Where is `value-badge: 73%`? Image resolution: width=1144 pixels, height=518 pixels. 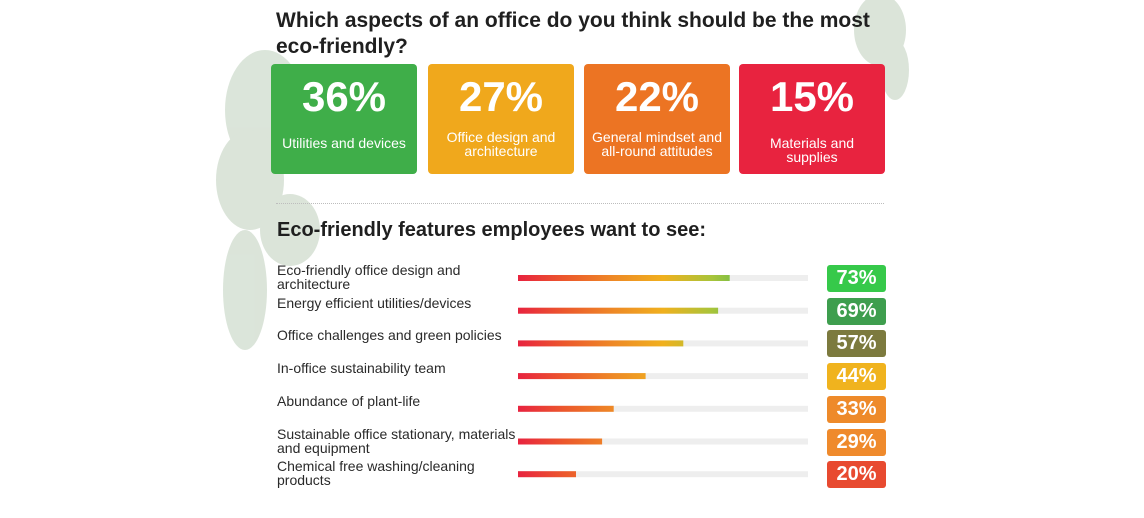 value-badge: 73% is located at coordinates (856, 278).